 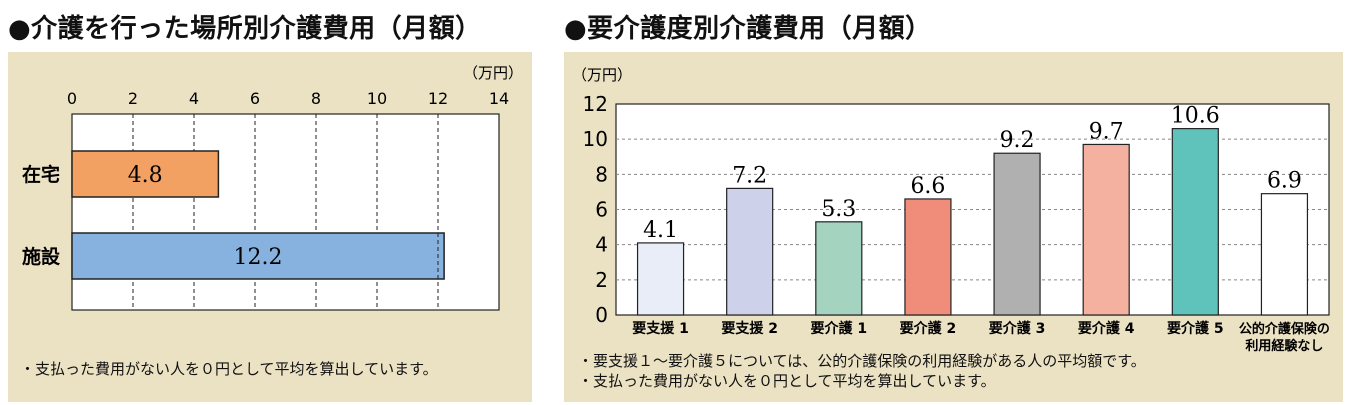 I want to click on left-note: ・支払った費用がない人を０円として平均を算出しています。, so click(x=229, y=369).